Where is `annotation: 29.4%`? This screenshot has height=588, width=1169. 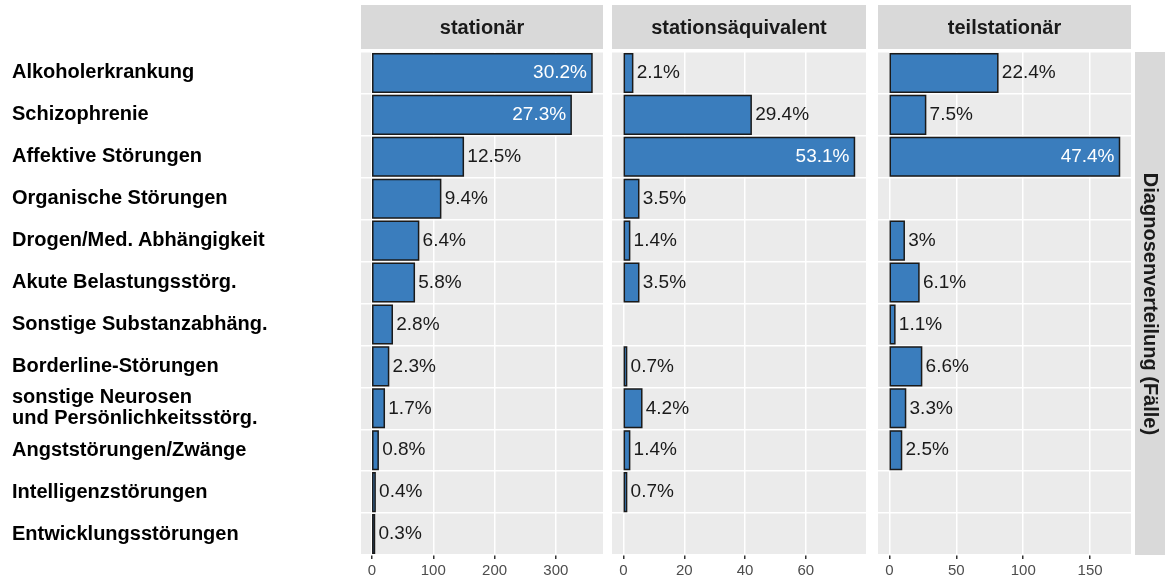
annotation: 29.4% is located at coordinates (782, 114).